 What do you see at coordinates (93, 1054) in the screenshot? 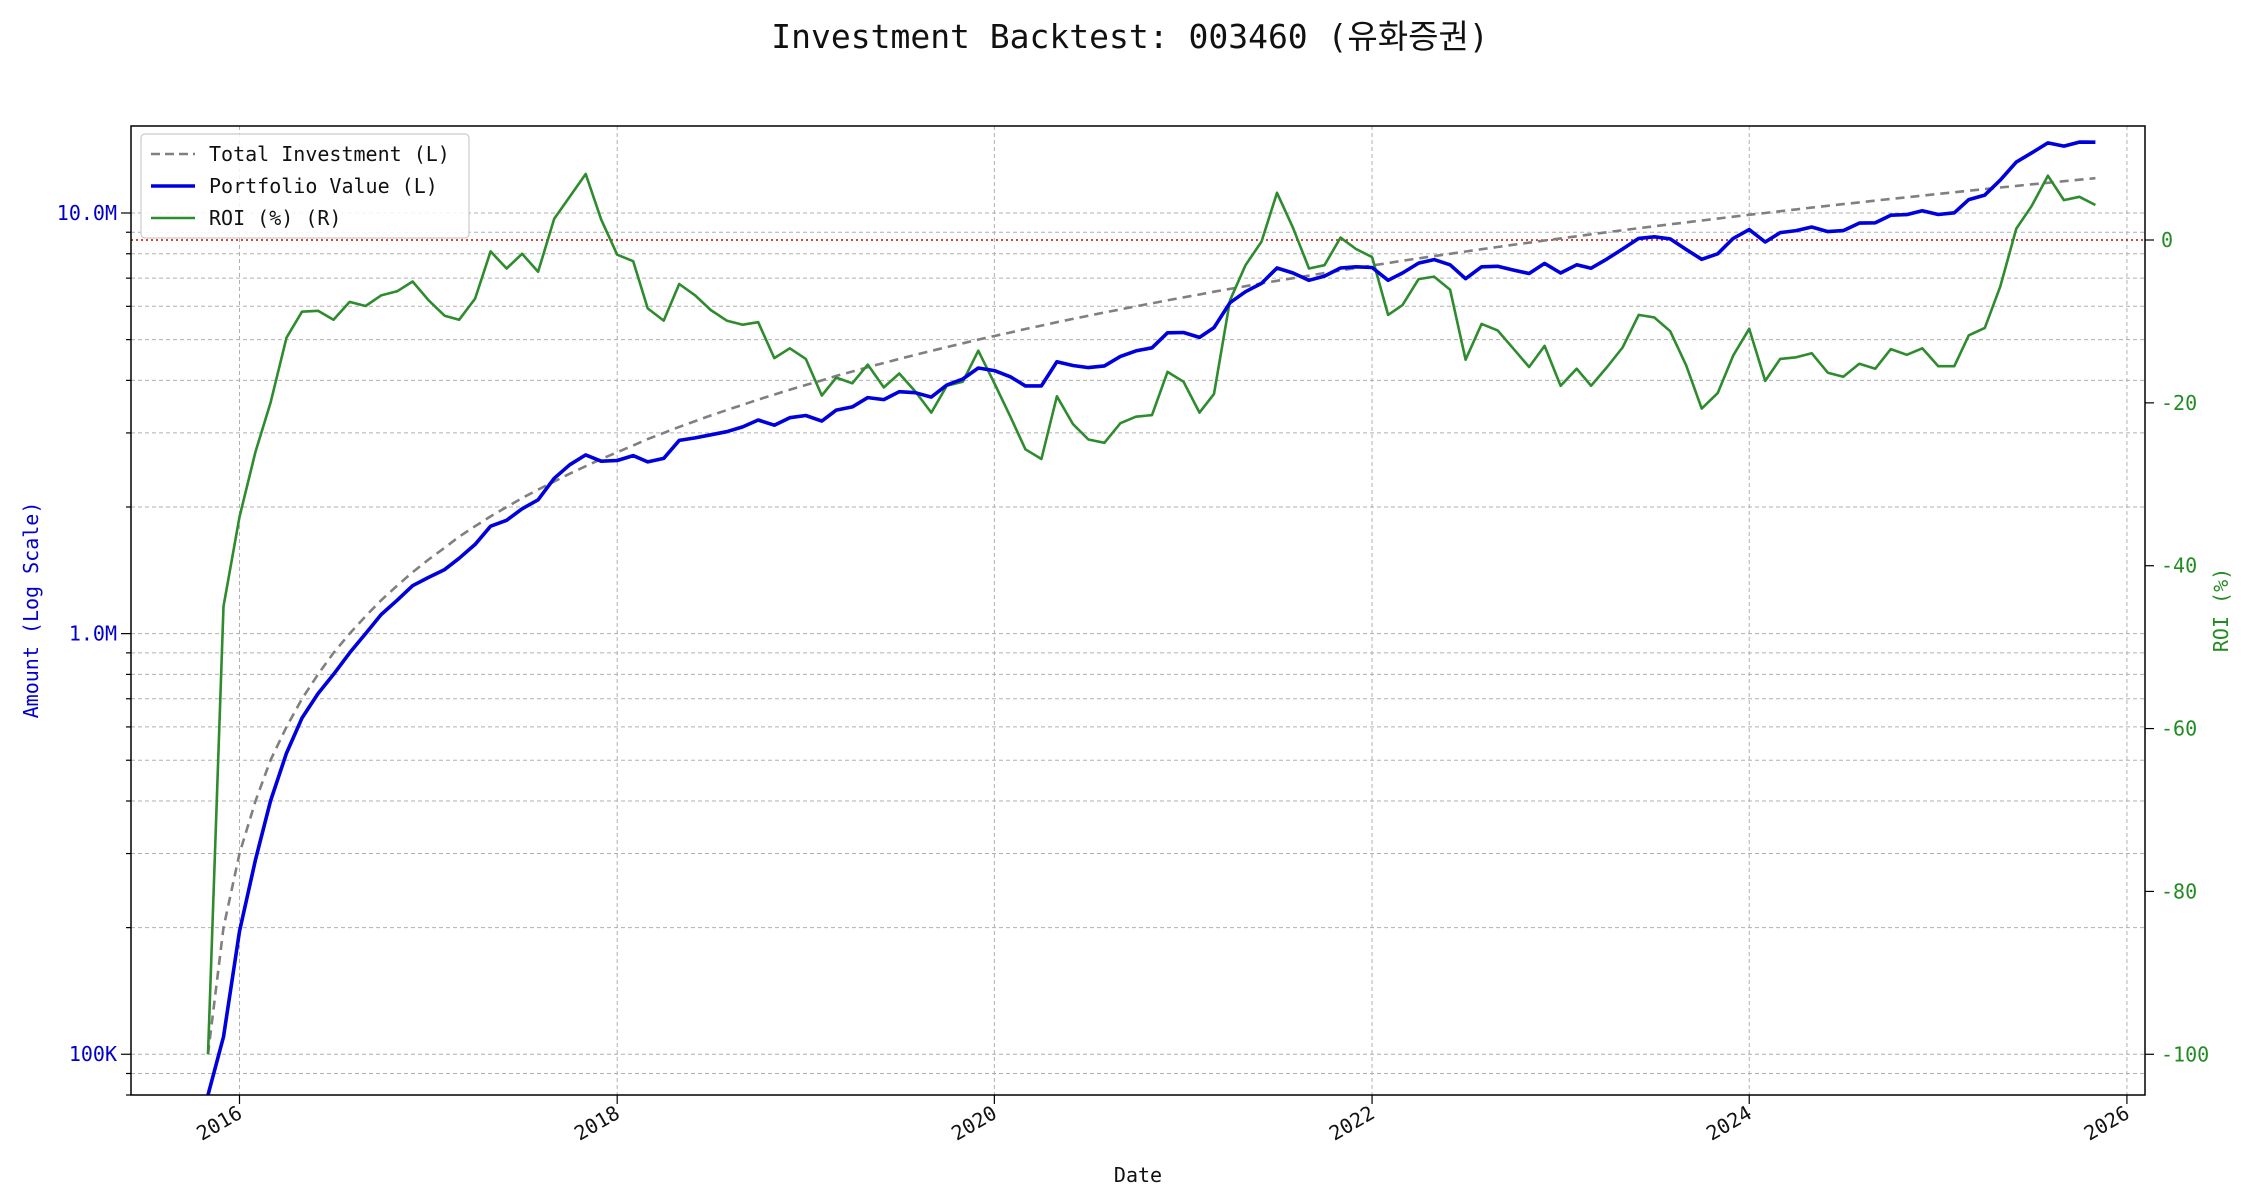
I see `left-y-tick-label: 100K` at bounding box center [93, 1054].